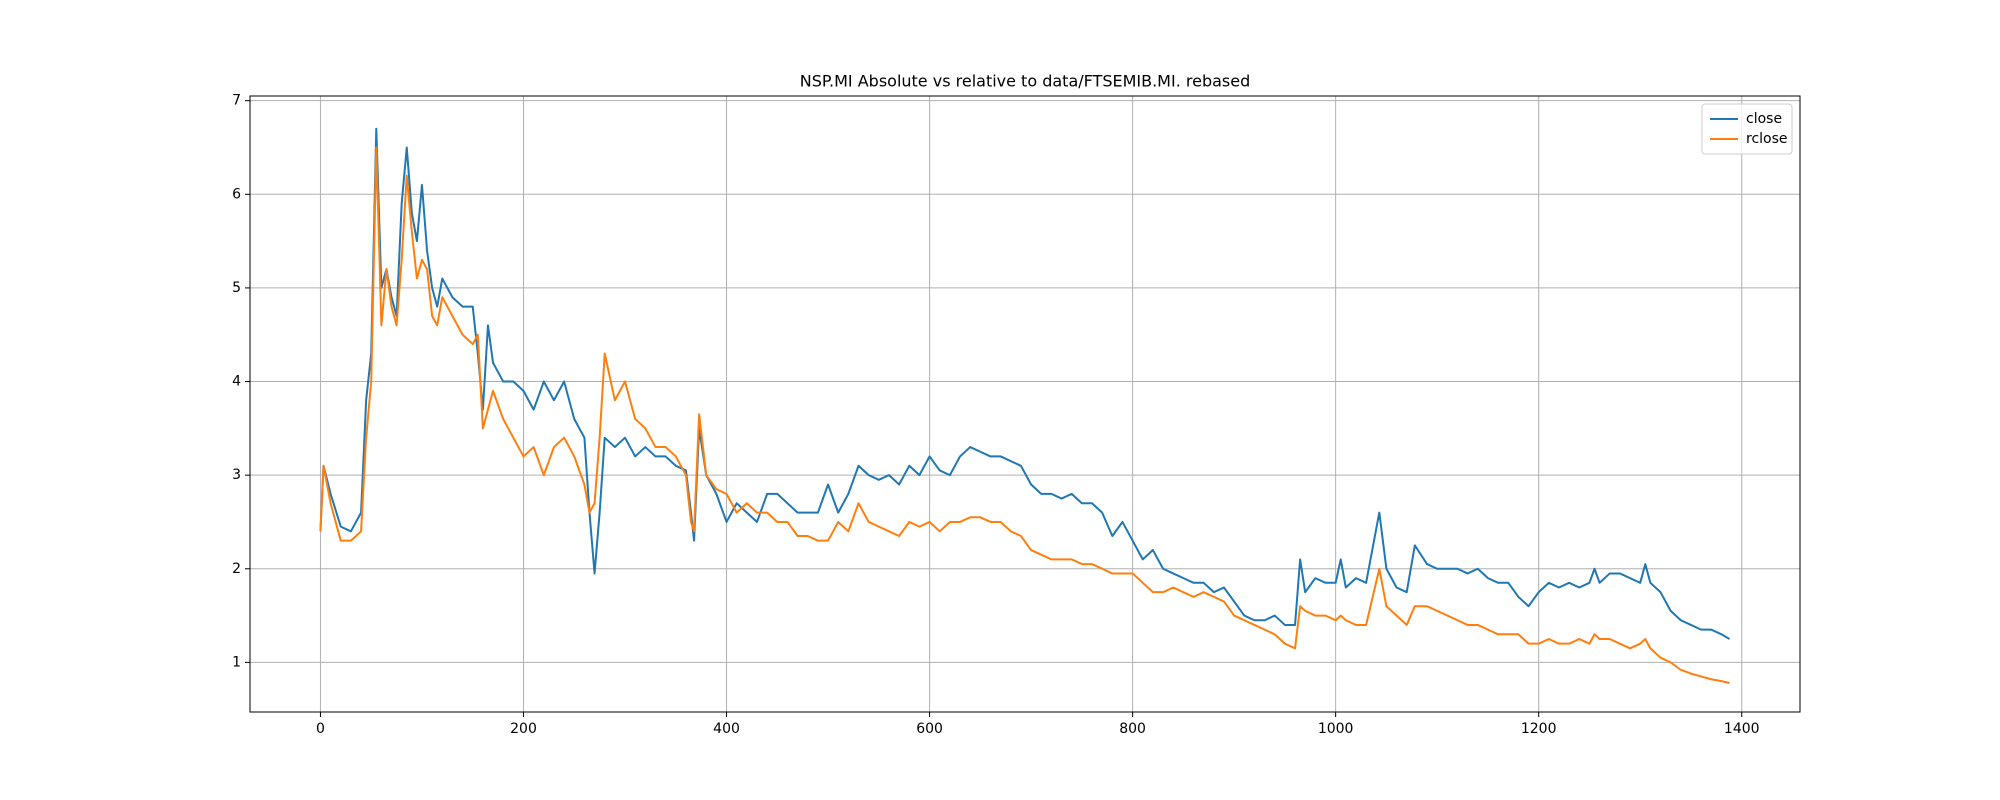  Describe the element at coordinates (236, 194) in the screenshot. I see `y-tick-label: 6` at that location.